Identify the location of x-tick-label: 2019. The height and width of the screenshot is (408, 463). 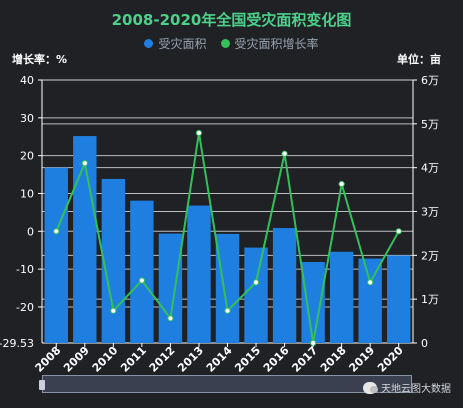
(361, 359).